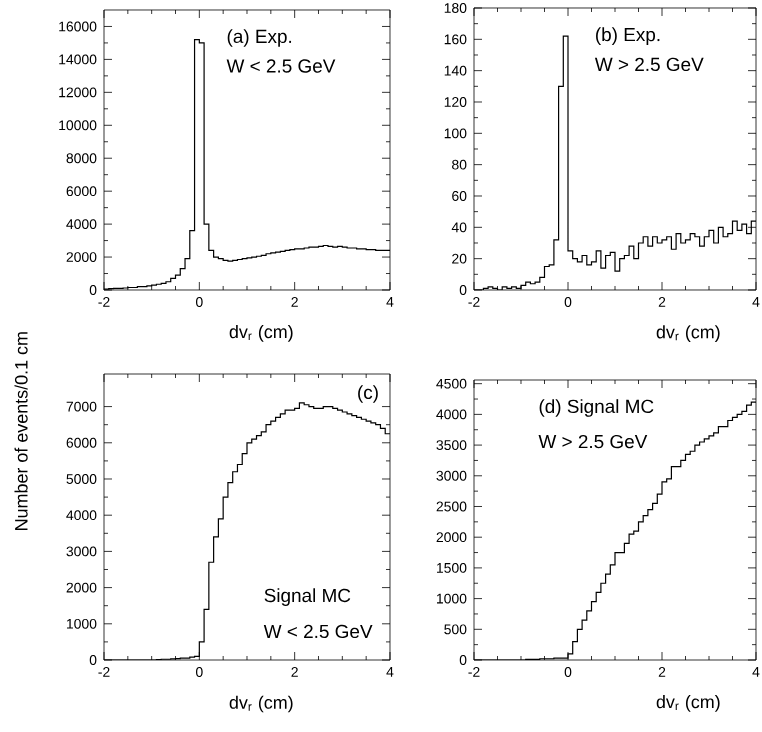 Image resolution: width=762 pixels, height=732 pixels. What do you see at coordinates (368, 394) in the screenshot?
I see `annotation: (c)` at bounding box center [368, 394].